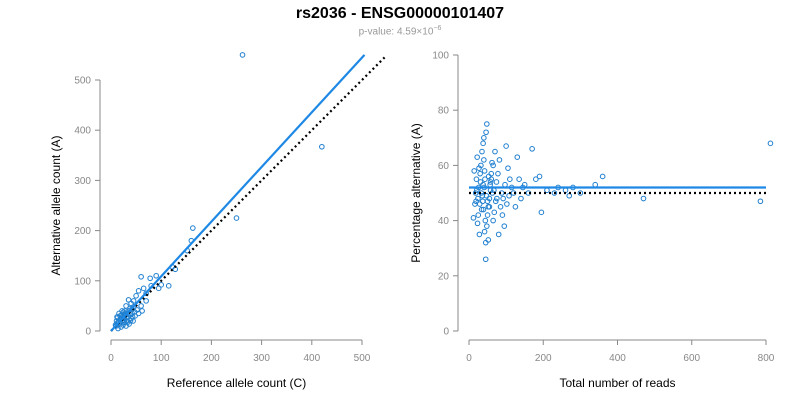 Image resolution: width=800 pixels, height=400 pixels. Describe the element at coordinates (437, 28) in the screenshot. I see `pvalue-exponent: −6` at that location.